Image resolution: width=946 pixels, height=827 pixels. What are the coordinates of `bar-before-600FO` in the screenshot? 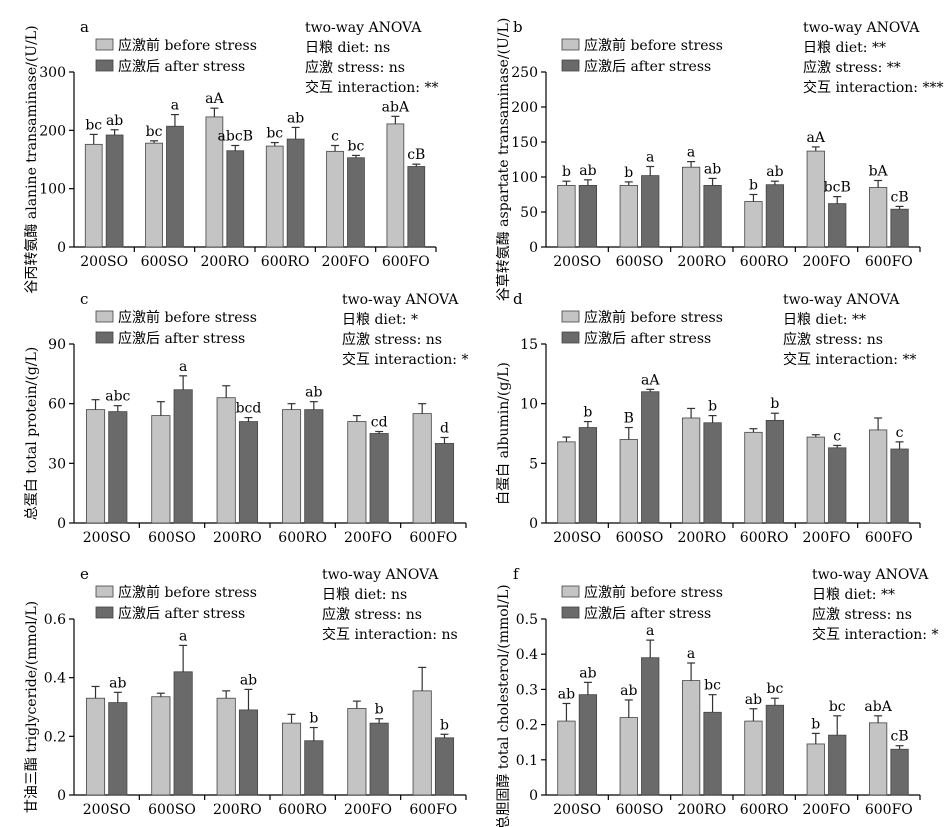 It's located at (878, 217).